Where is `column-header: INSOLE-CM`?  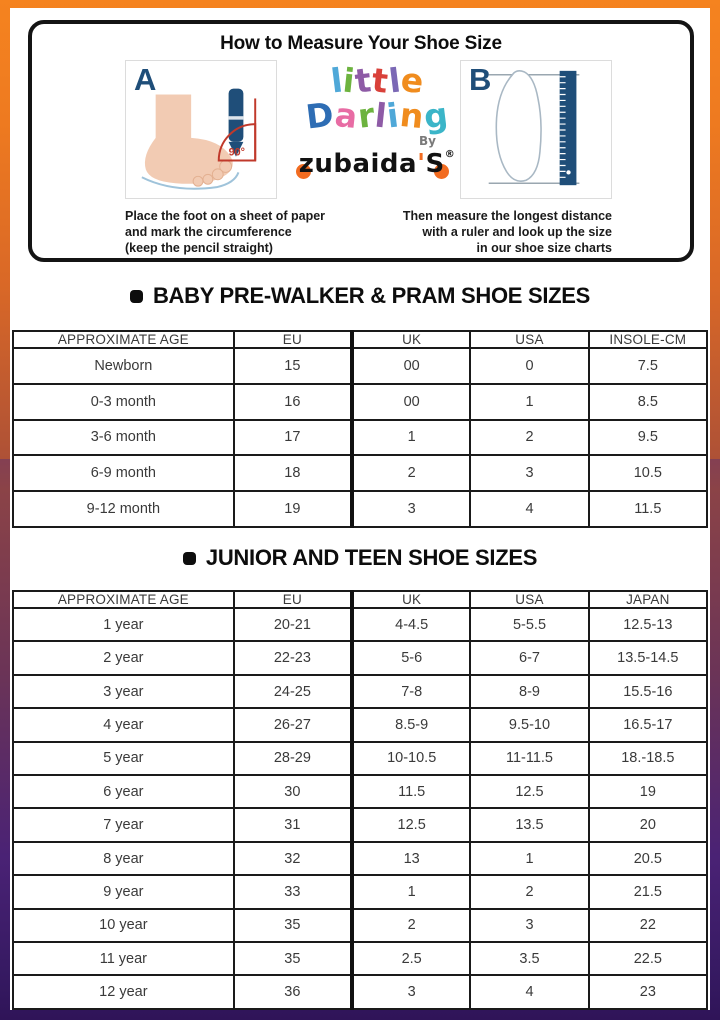 column-header: INSOLE-CM is located at coordinates (648, 339).